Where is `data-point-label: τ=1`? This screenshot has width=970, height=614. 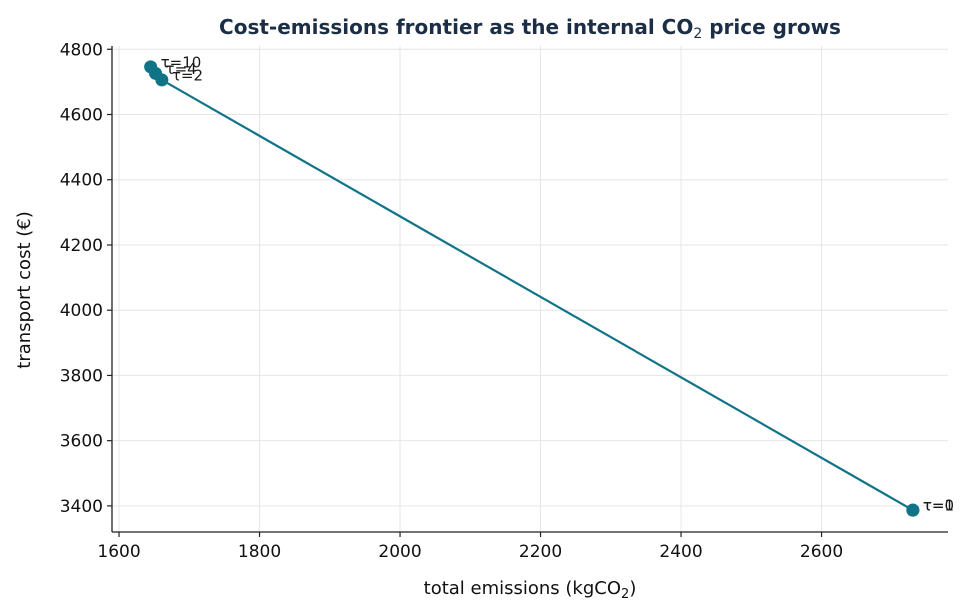 data-point-label: τ=1 is located at coordinates (938, 506).